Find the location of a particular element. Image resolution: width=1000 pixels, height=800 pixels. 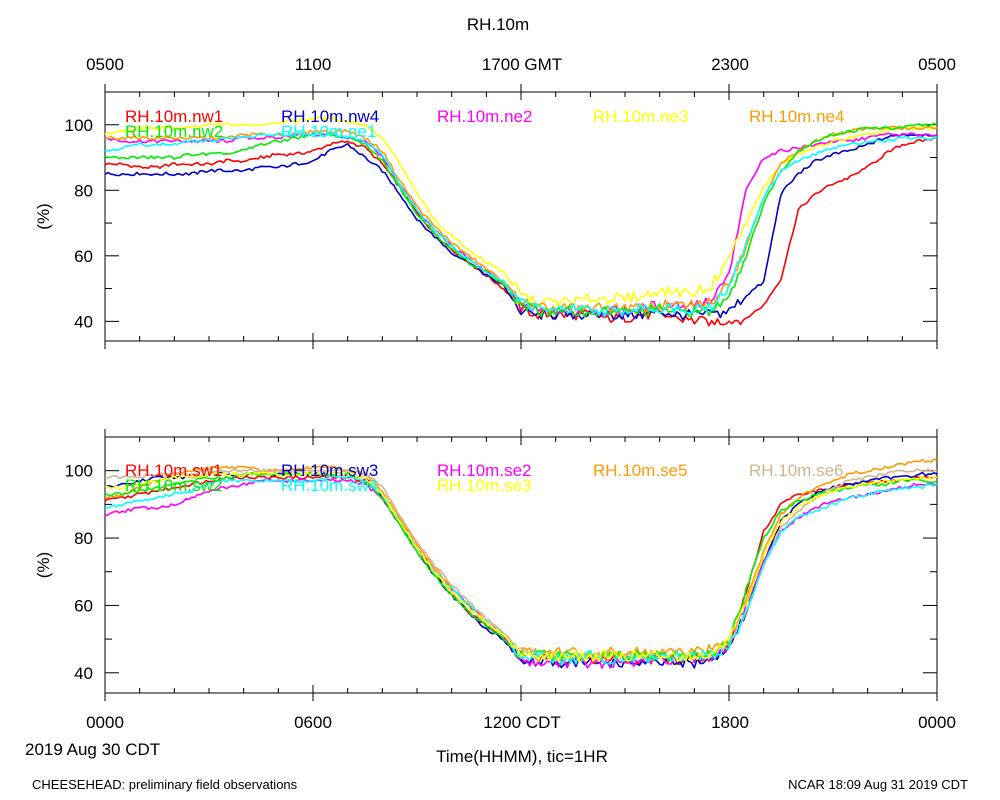

lower-legend-entry: RH.10m.sw3 is located at coordinates (329, 470).